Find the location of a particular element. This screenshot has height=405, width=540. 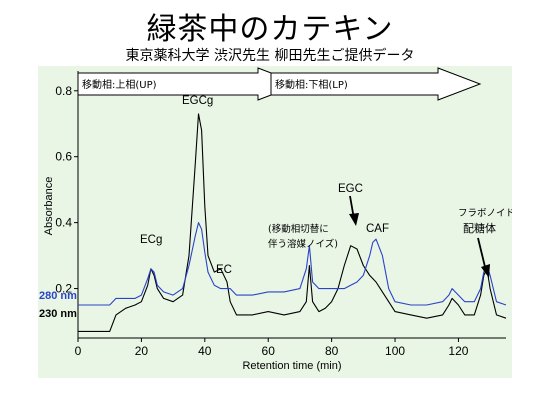

y-tick-label: 0.8 is located at coordinates (63, 91).